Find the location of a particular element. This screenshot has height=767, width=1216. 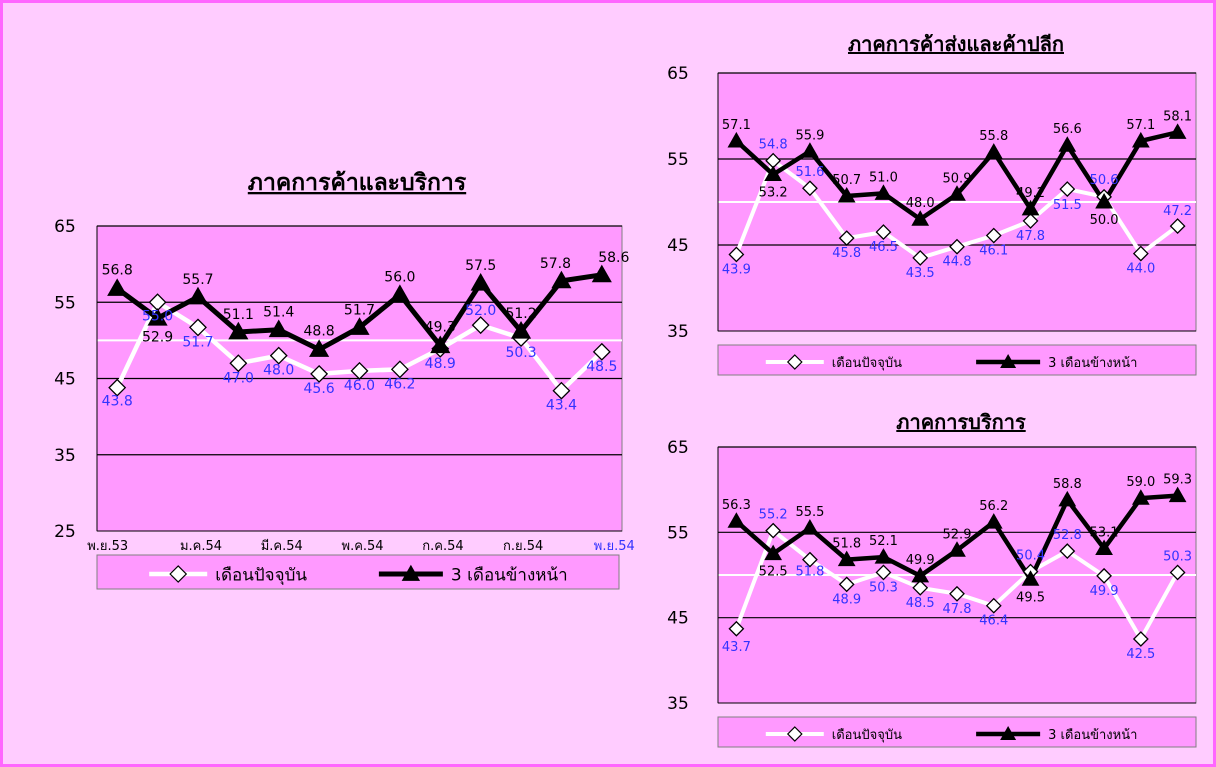

data-label-future: 55.5 is located at coordinates (809, 512).